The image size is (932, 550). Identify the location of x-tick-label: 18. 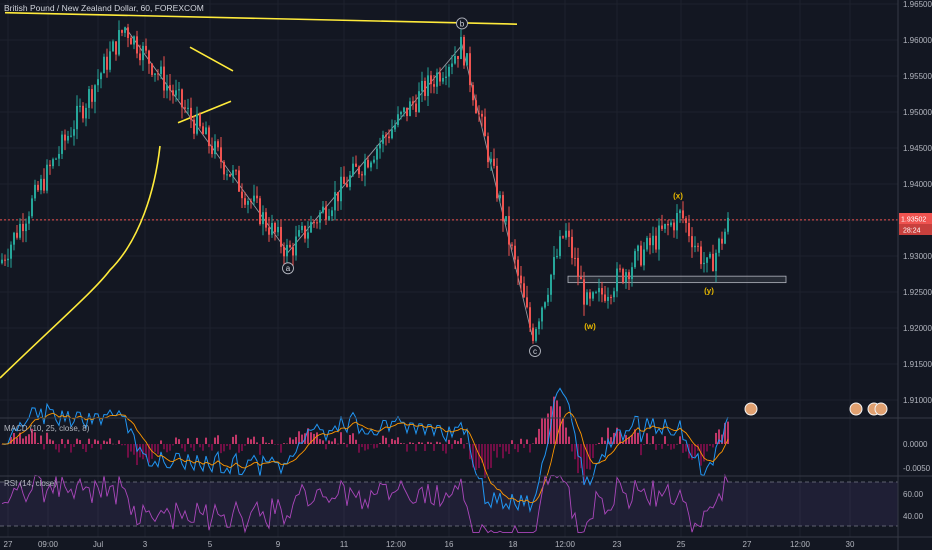
(513, 544).